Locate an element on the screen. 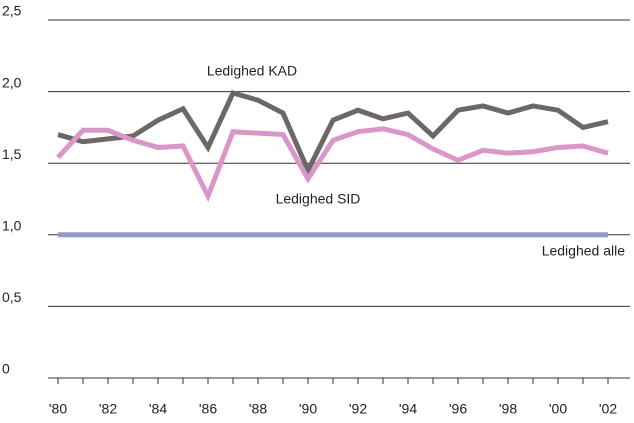  series-label: Ledighed alle is located at coordinates (584, 251).